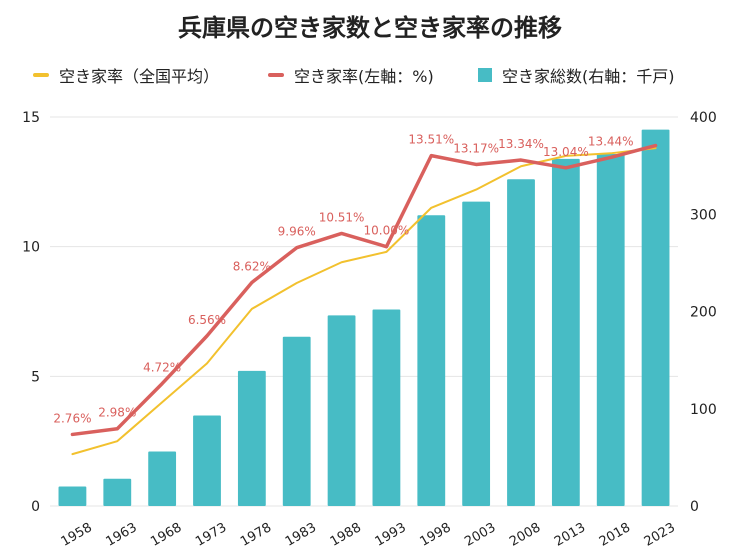 Image resolution: width=740 pixels, height=558 pixels. Describe the element at coordinates (162, 368) in the screenshot. I see `data-label: 4.72%` at that location.